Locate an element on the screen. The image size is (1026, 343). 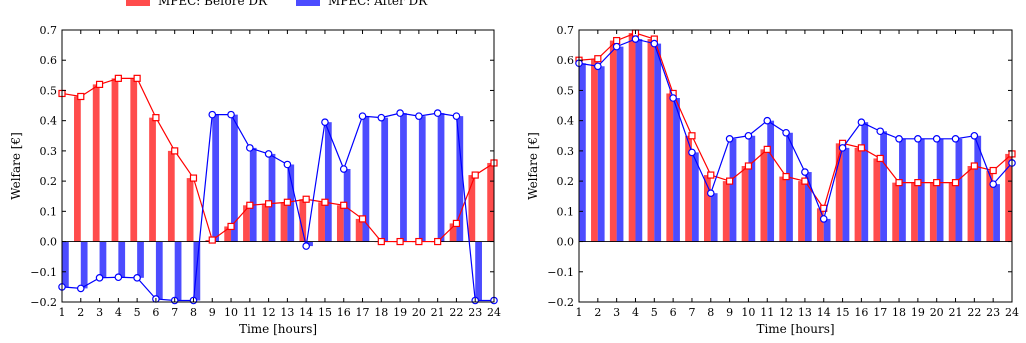
x-tick-label: 11 is located at coordinates (767, 312).